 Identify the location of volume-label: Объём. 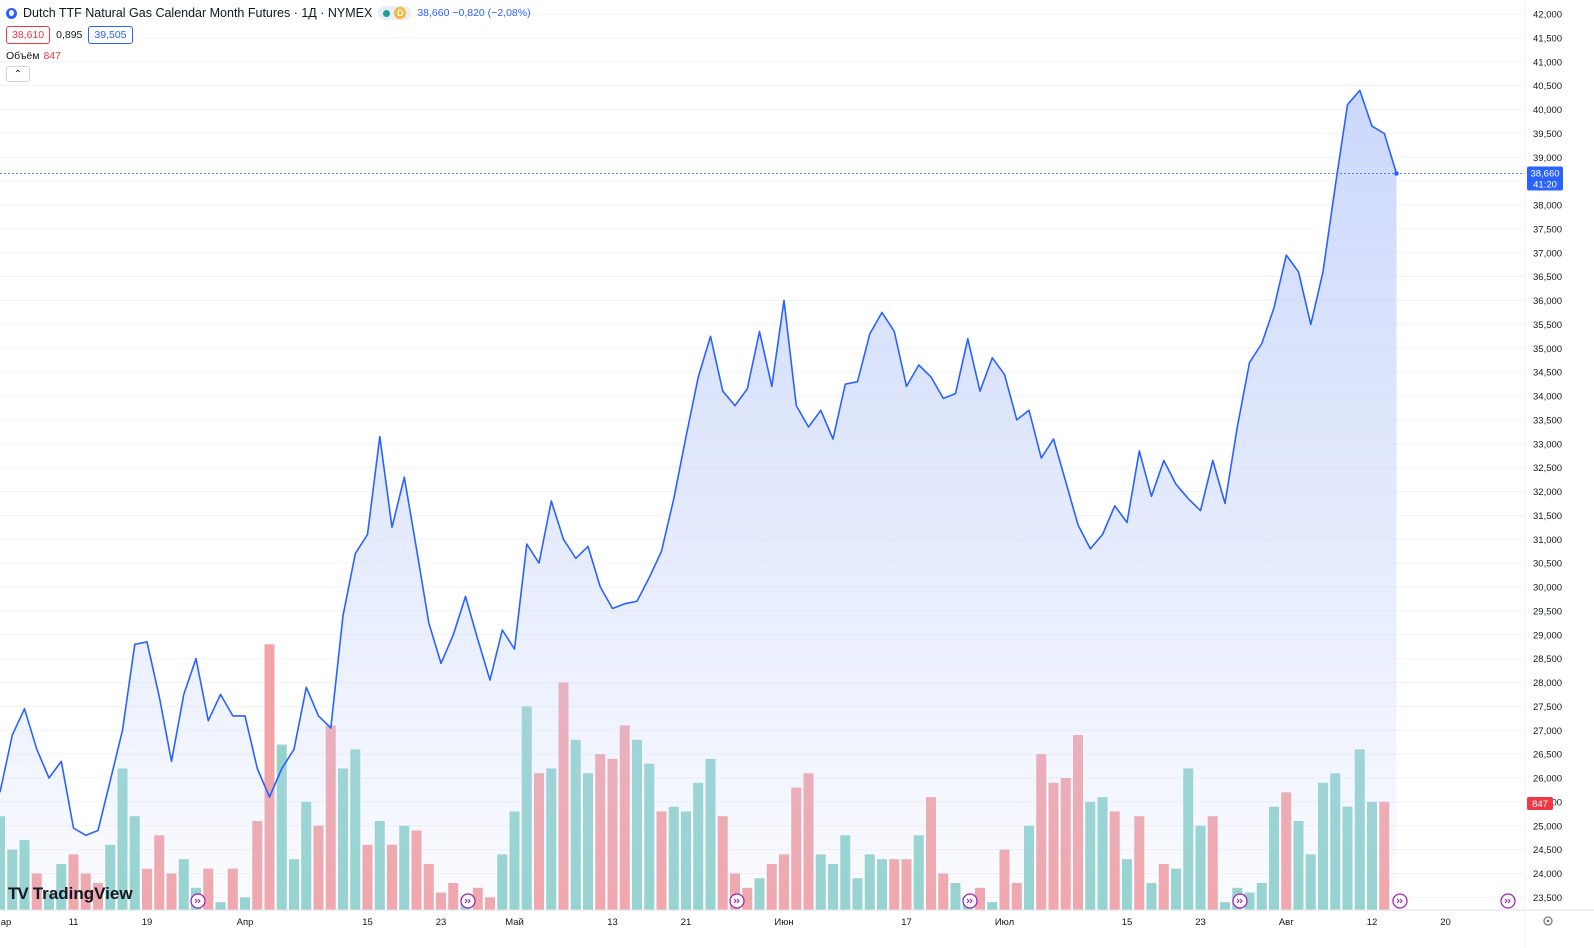
(23, 56).